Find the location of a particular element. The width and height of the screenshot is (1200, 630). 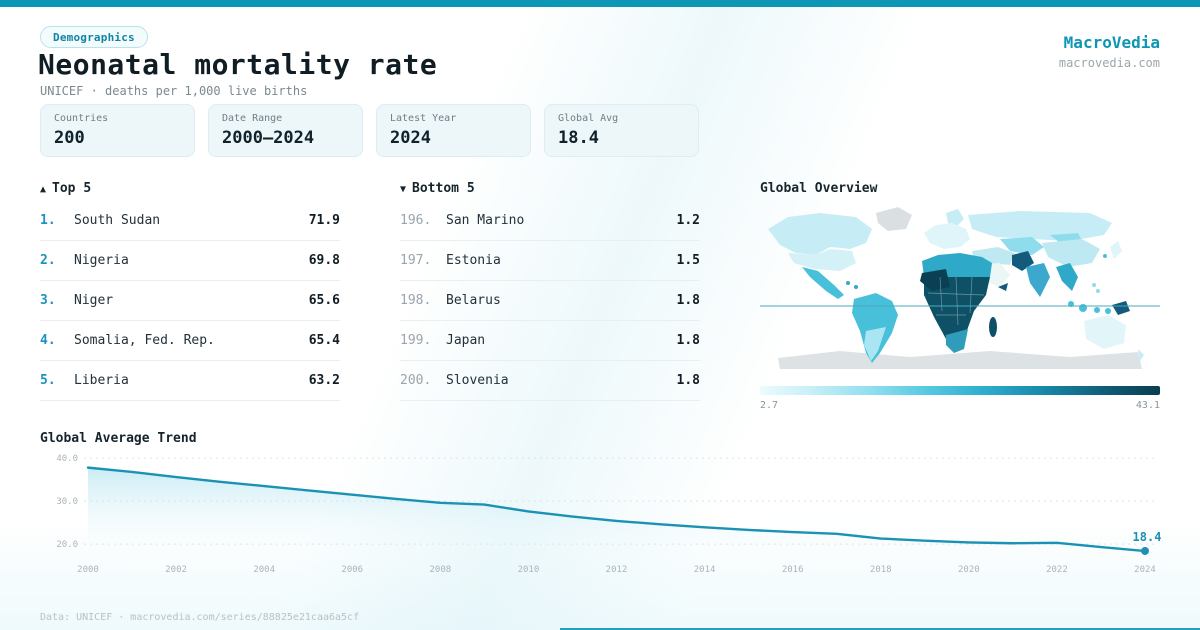

antarctica is located at coordinates (960, 360).